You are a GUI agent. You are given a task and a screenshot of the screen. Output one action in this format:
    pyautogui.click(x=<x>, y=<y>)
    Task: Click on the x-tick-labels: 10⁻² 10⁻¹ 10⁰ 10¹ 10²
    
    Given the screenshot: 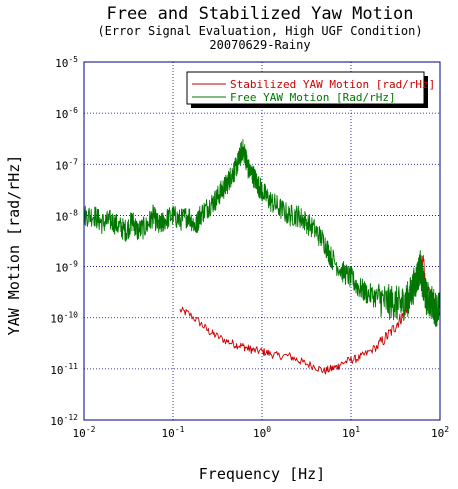 What is the action you would take?
    pyautogui.click(x=261, y=432)
    